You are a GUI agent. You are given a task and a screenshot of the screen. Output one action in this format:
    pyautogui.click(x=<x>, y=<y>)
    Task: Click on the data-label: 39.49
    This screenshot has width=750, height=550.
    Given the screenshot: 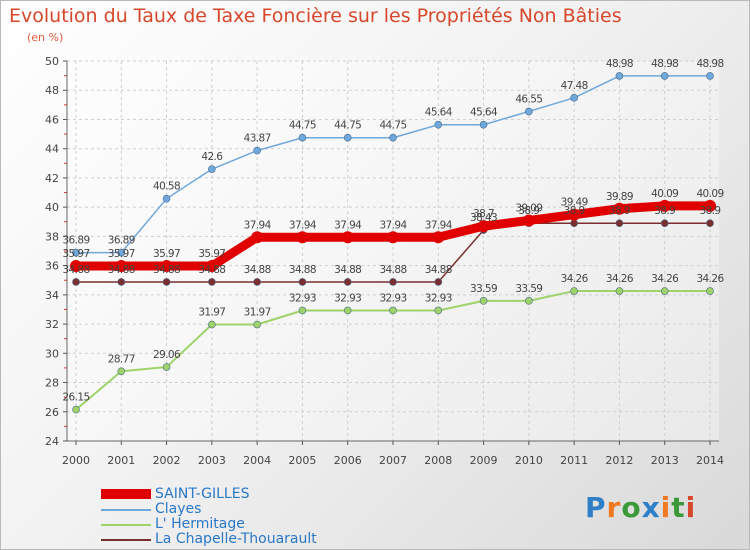 What is the action you would take?
    pyautogui.click(x=574, y=203)
    